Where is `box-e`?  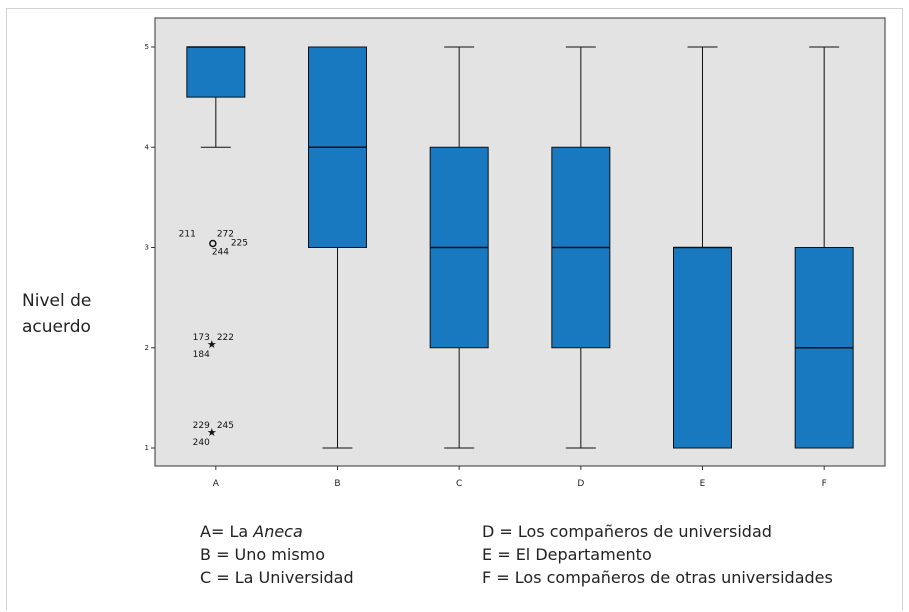
box-e is located at coordinates (702, 247).